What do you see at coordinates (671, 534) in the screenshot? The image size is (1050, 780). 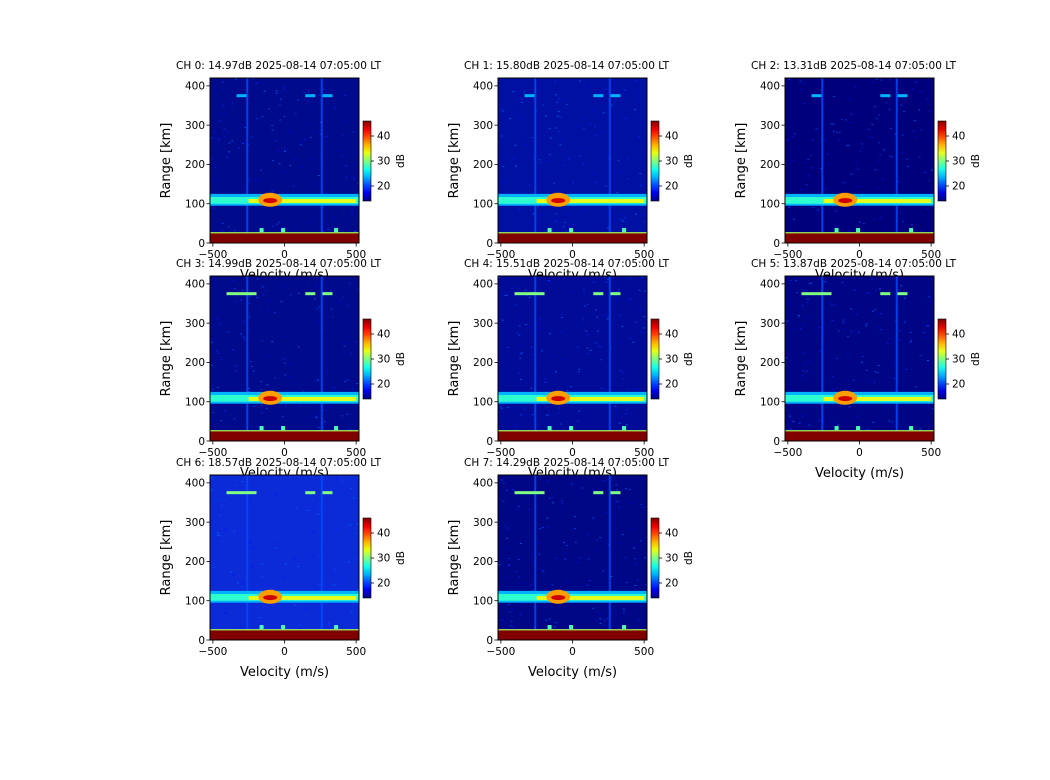 I see `colorbar-tick-label: 40` at bounding box center [671, 534].